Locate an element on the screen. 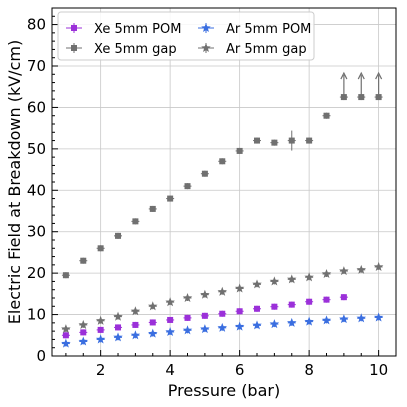 This screenshot has width=407, height=407. y-tick-label: 50 is located at coordinates (36, 149).